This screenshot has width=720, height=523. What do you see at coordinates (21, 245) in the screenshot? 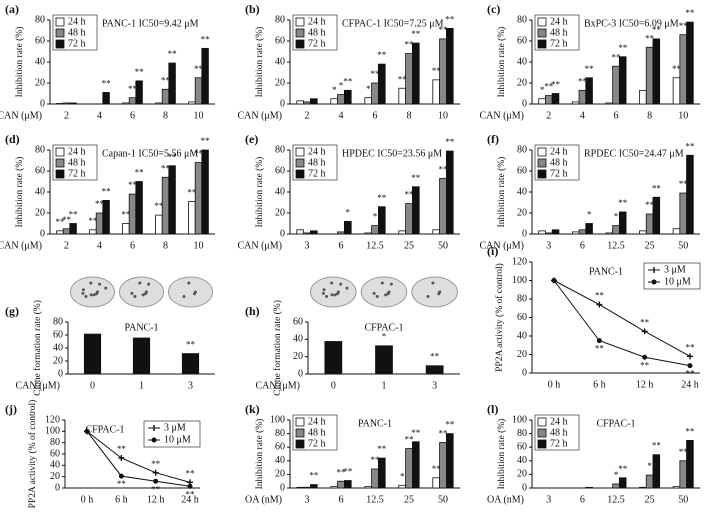
I see `x-axis-label: CAN (μM)` at bounding box center [21, 245].